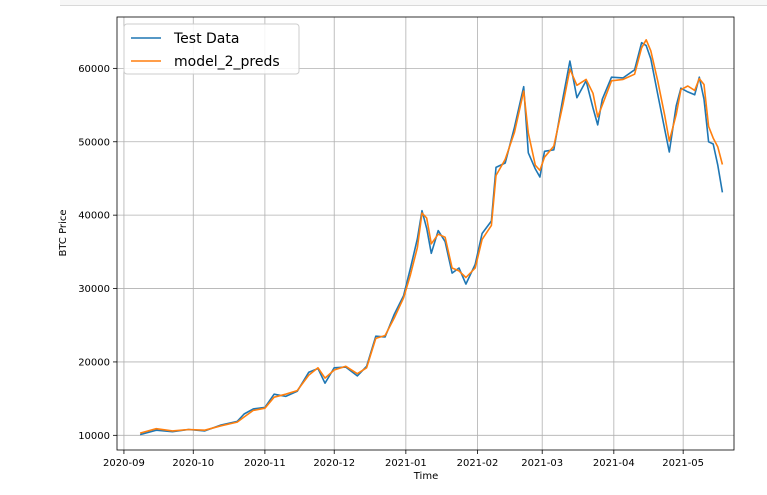 The image size is (767, 495). What do you see at coordinates (94, 216) in the screenshot?
I see `y-tick-label: 40000` at bounding box center [94, 216].